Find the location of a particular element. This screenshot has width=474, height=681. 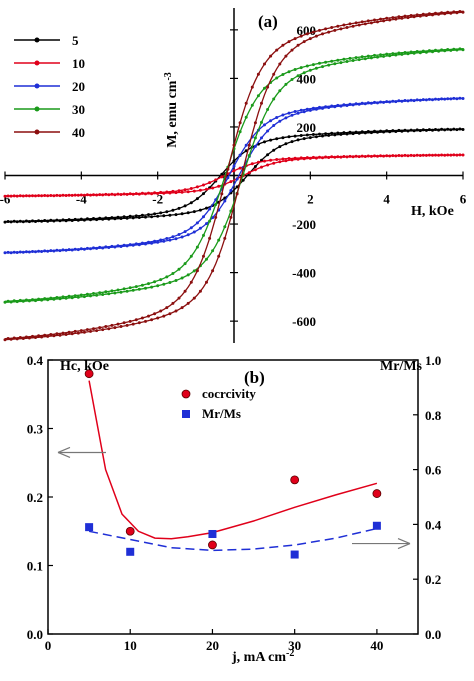

panel-b-axis-arrows is located at coordinates (234, 498).